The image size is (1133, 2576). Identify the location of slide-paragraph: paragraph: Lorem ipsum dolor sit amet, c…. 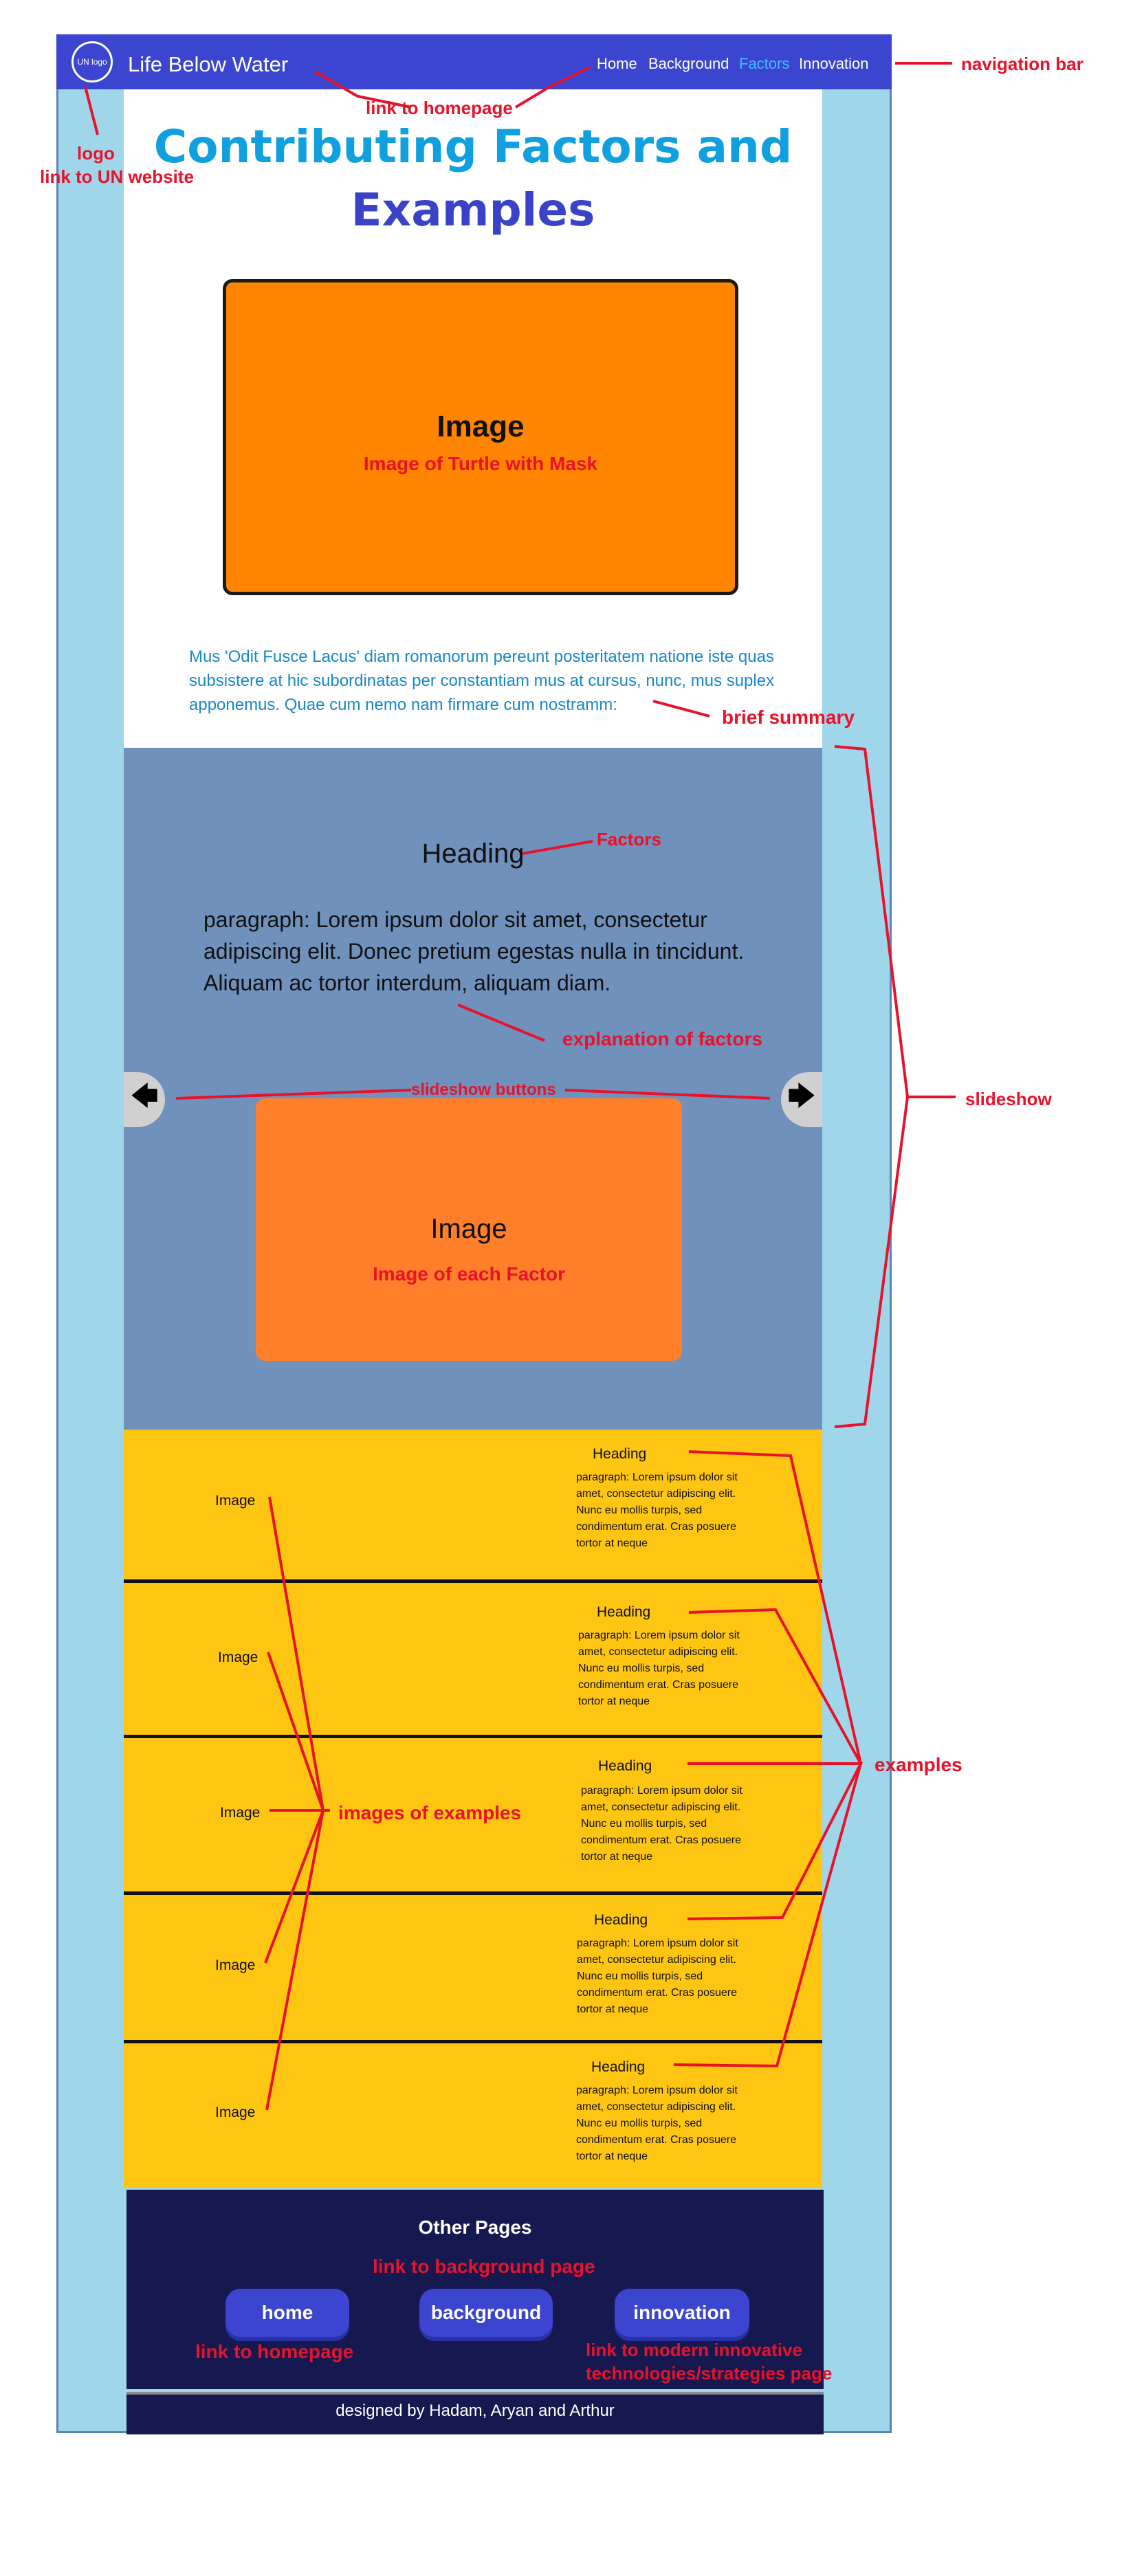
(475, 951).